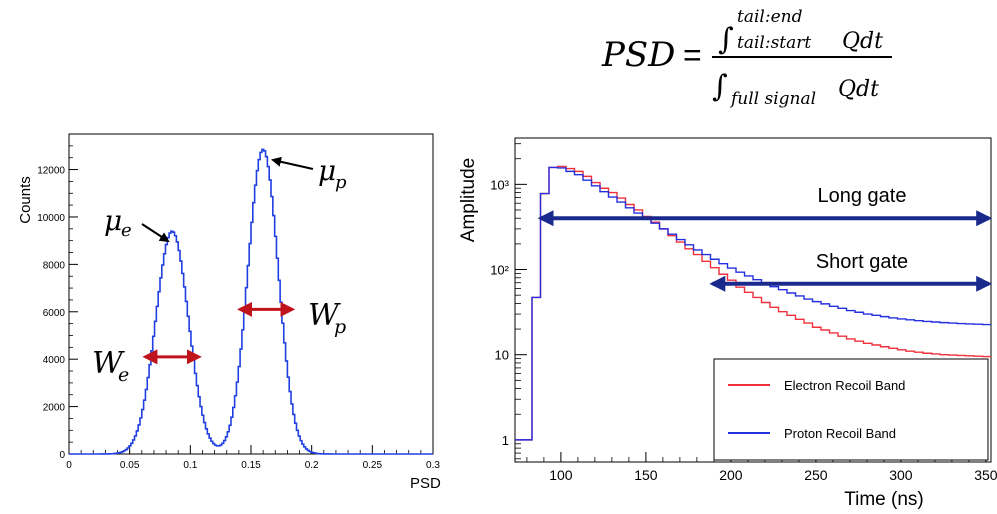  Describe the element at coordinates (862, 41) in the screenshot. I see `num-integrand: Qdt` at that location.